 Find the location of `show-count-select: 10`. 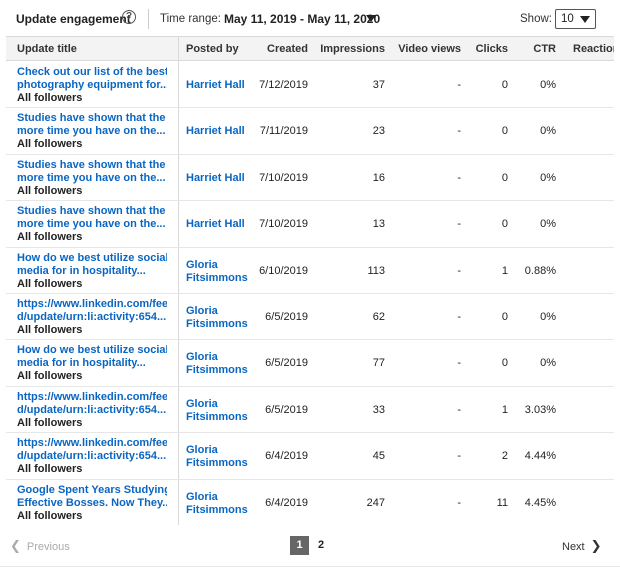

show-count-select: 10 is located at coordinates (575, 19).